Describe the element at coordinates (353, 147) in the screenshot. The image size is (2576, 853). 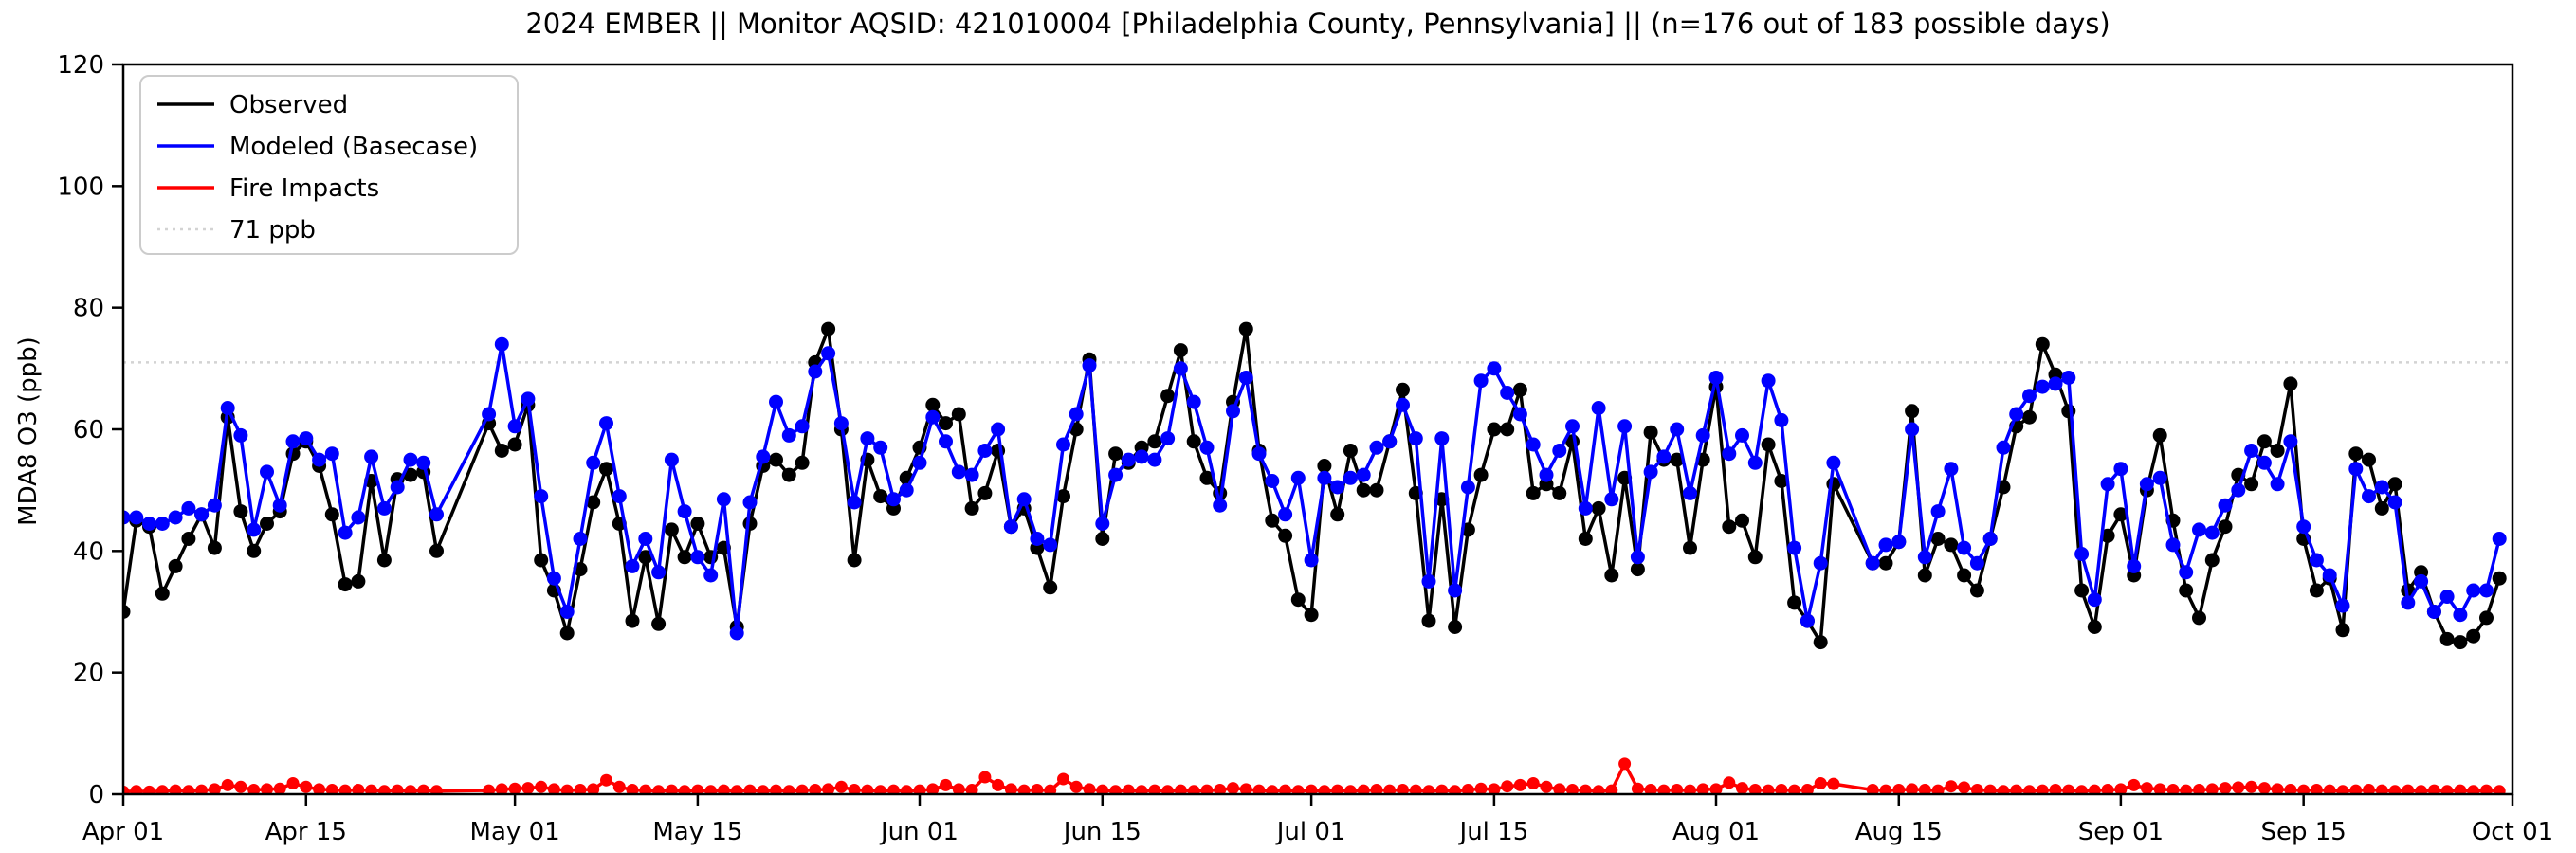
I see `legend-label-1: Modeled (Basecase)` at that location.